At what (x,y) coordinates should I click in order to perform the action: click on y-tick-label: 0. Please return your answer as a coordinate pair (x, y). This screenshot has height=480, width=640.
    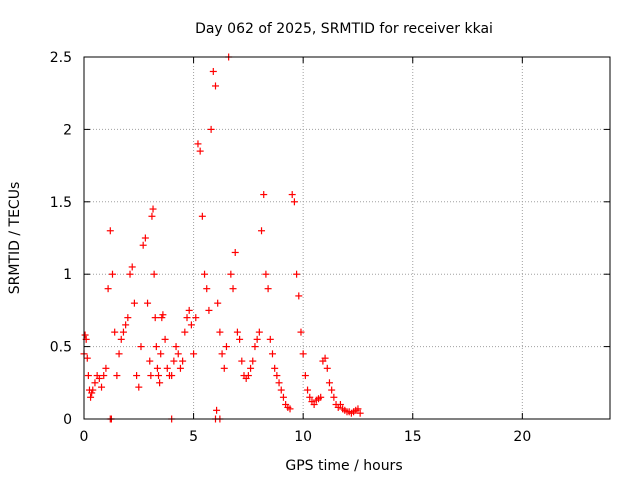
    Looking at the image, I should click on (67, 420).